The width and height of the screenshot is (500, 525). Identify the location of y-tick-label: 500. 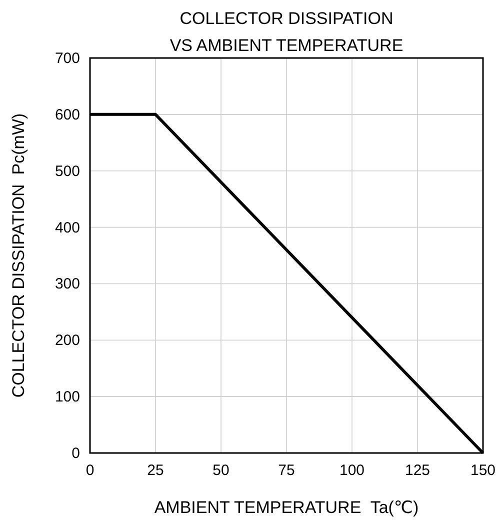
(67, 171).